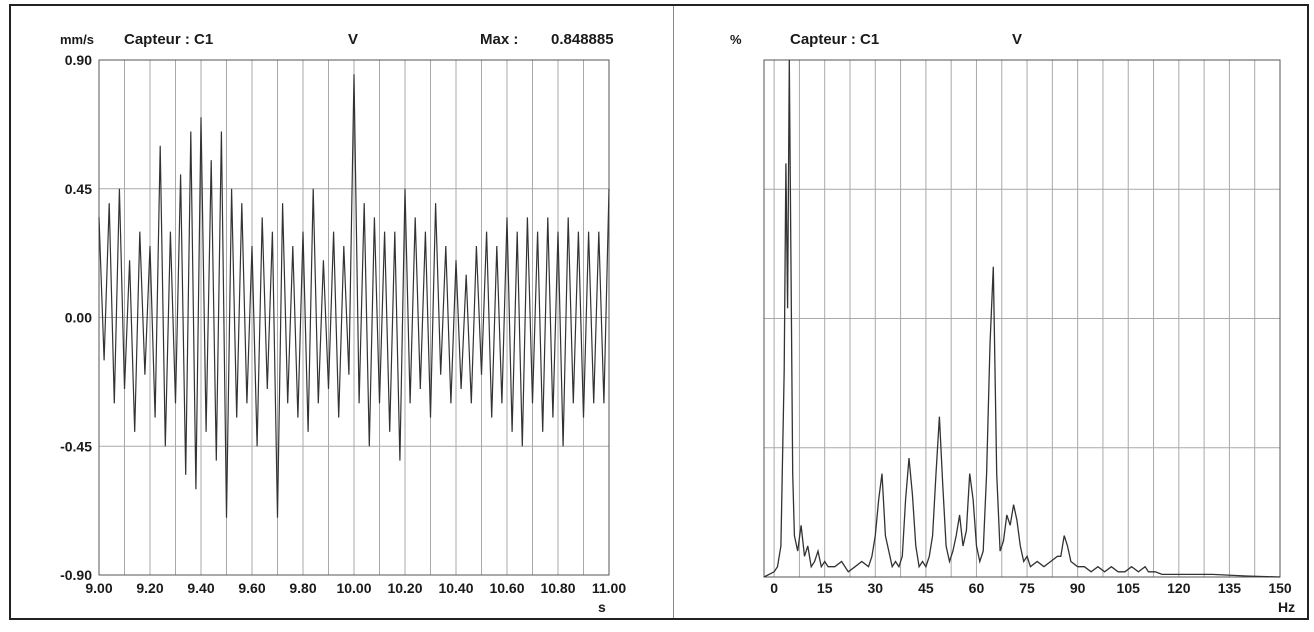  What do you see at coordinates (1017, 39) in the screenshot?
I see `right-component: V` at bounding box center [1017, 39].